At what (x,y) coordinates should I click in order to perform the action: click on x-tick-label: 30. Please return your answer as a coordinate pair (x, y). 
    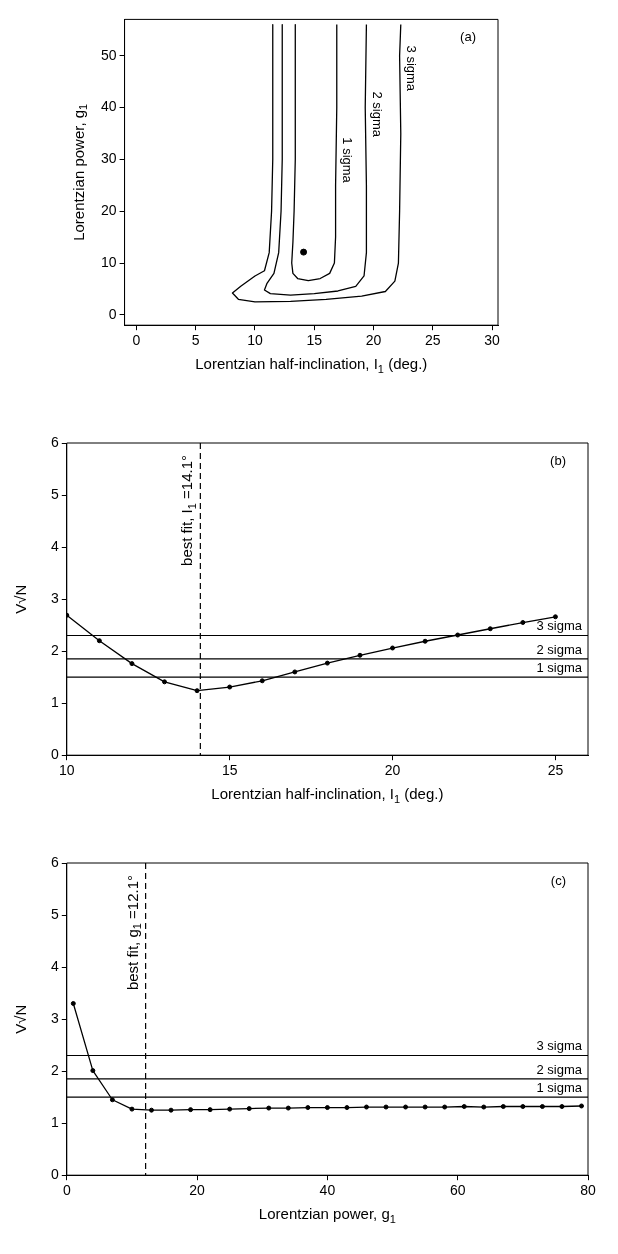
    Looking at the image, I should click on (492, 340).